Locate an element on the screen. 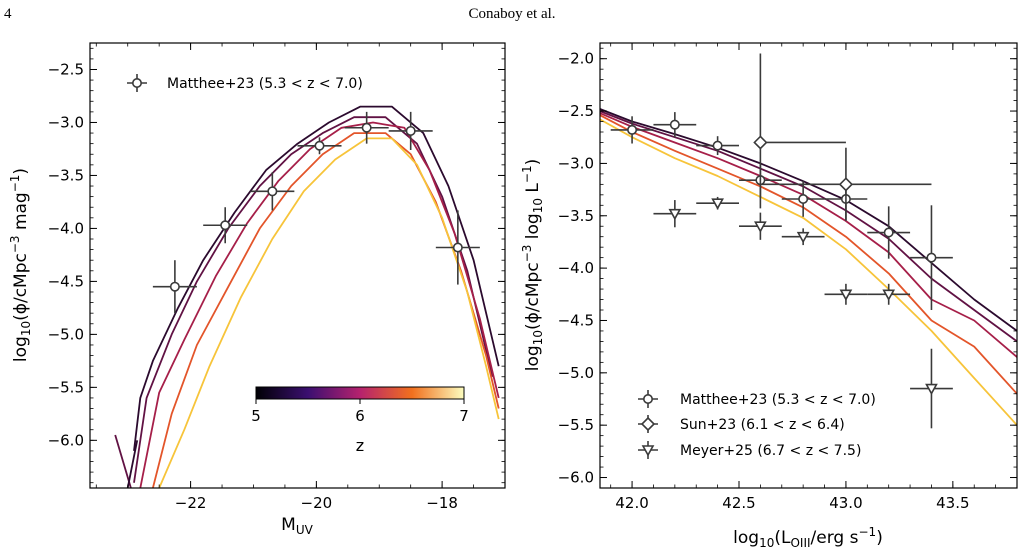  b-ytick-label: −3.0 is located at coordinates (576, 163).